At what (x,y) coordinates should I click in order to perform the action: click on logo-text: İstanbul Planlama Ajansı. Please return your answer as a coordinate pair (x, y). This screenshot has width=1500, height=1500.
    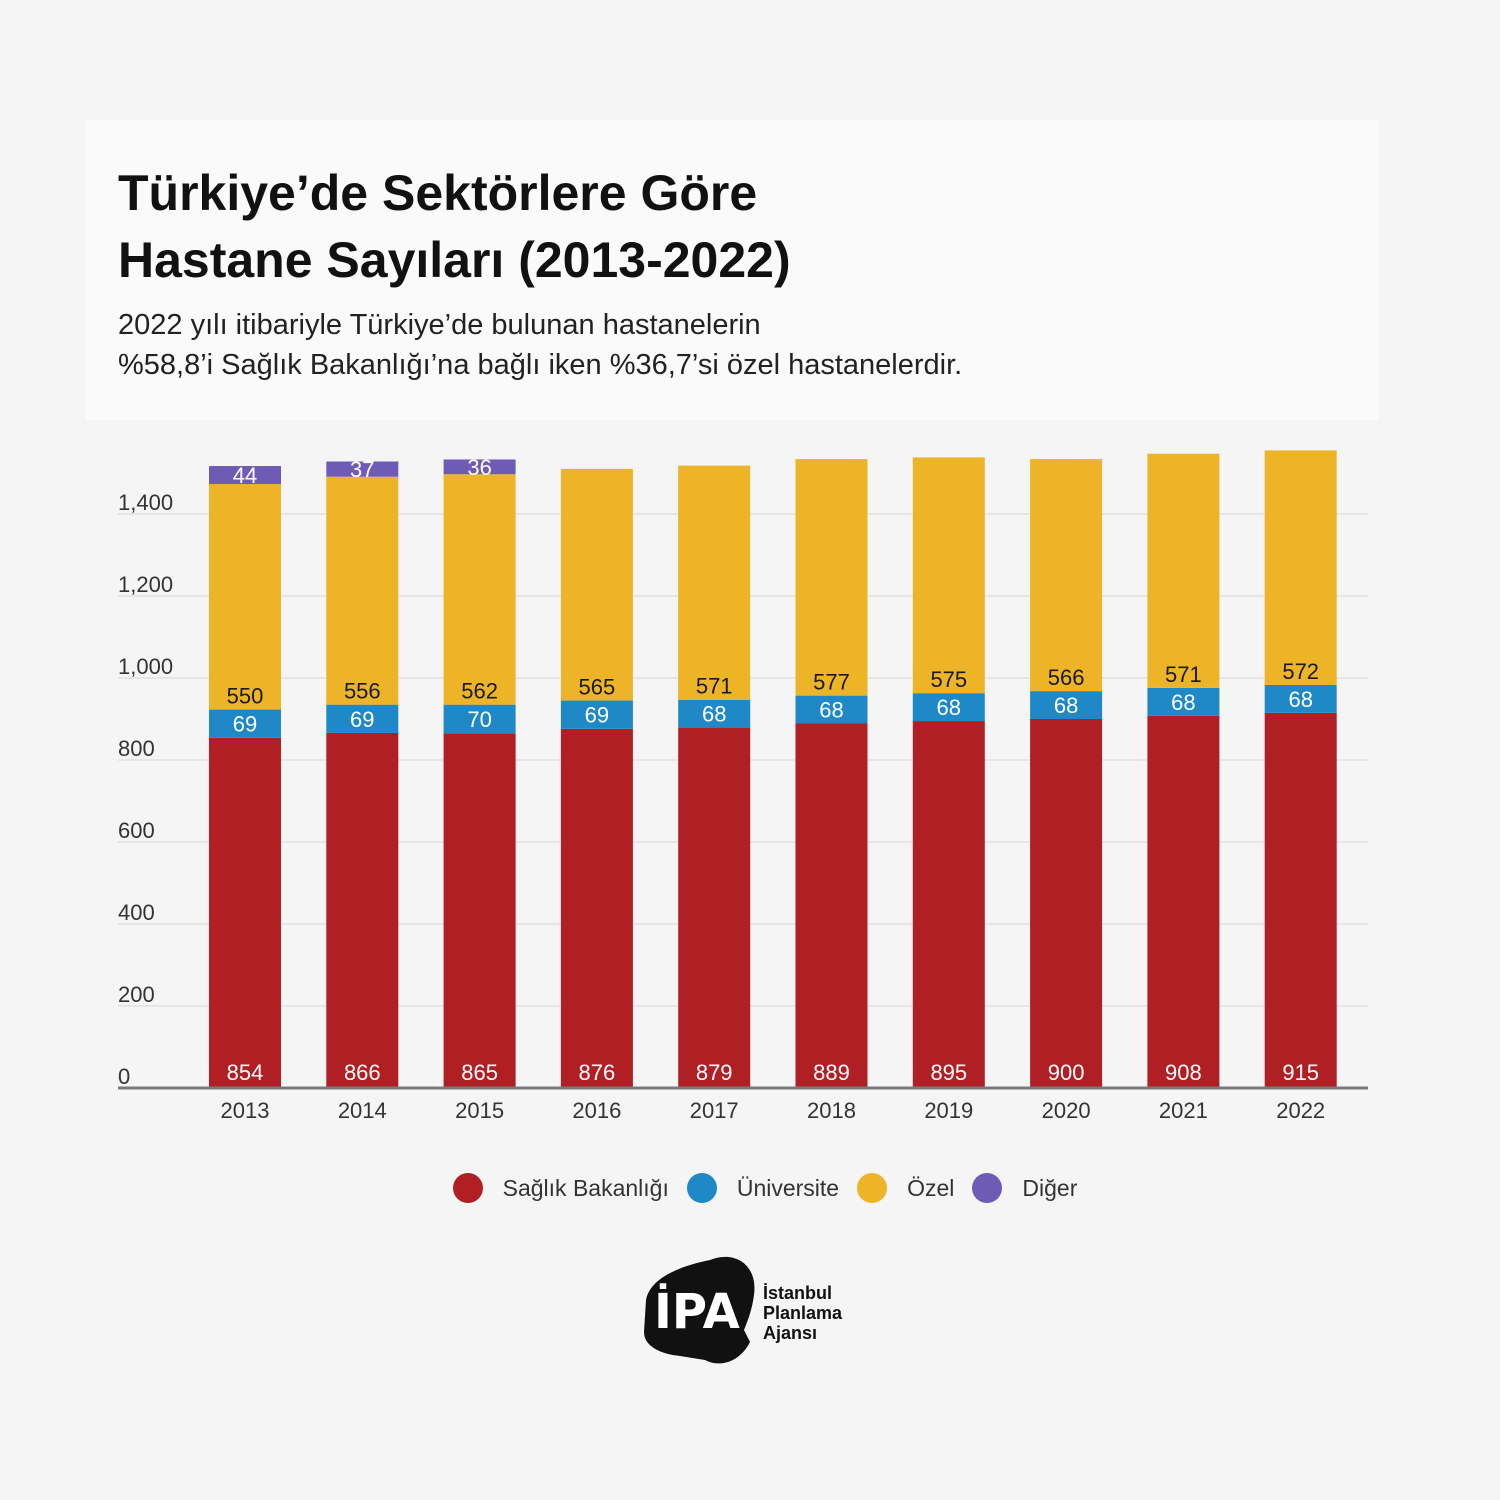
    Looking at the image, I should click on (802, 1313).